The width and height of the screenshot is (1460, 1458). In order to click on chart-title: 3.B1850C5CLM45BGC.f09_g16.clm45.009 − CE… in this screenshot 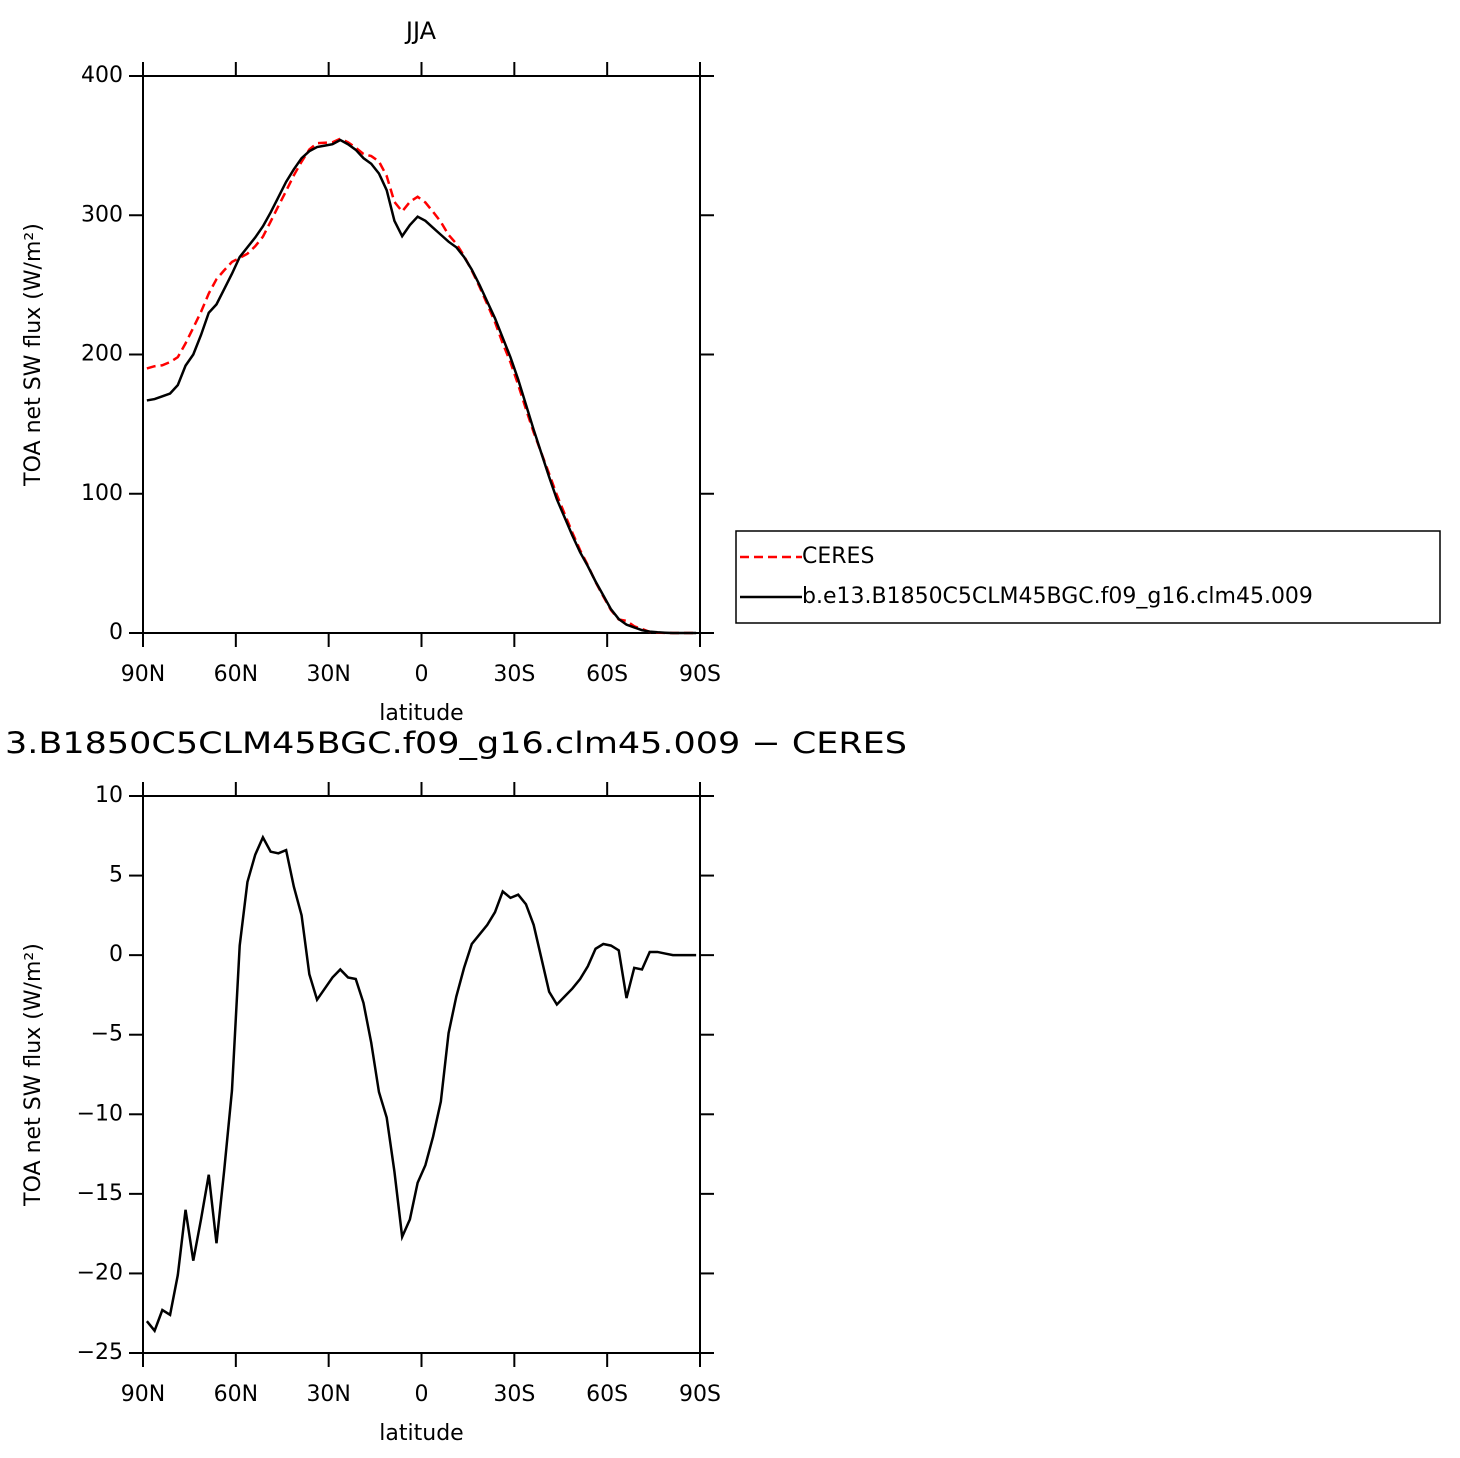, I will do `click(456, 743)`.